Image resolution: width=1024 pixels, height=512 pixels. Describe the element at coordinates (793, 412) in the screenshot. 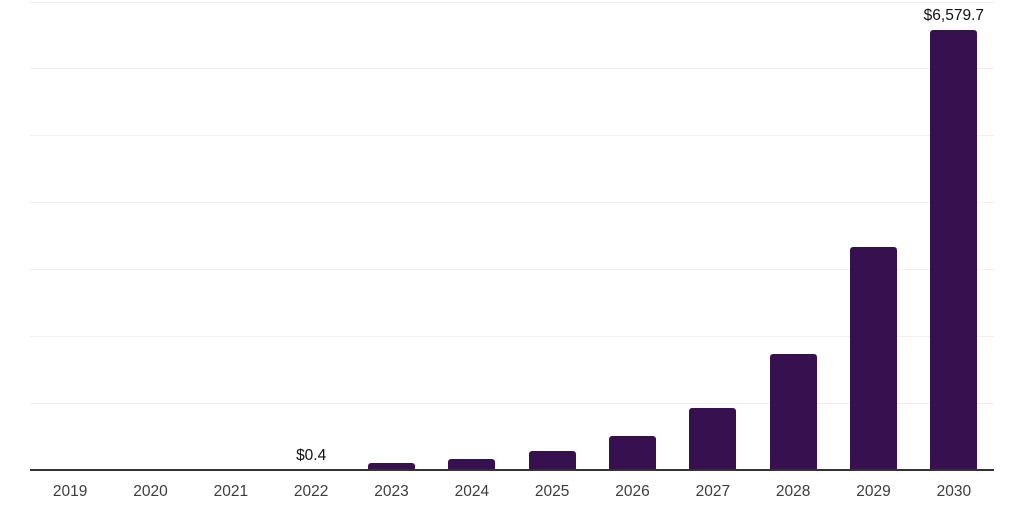

I see `bar-2028` at that location.